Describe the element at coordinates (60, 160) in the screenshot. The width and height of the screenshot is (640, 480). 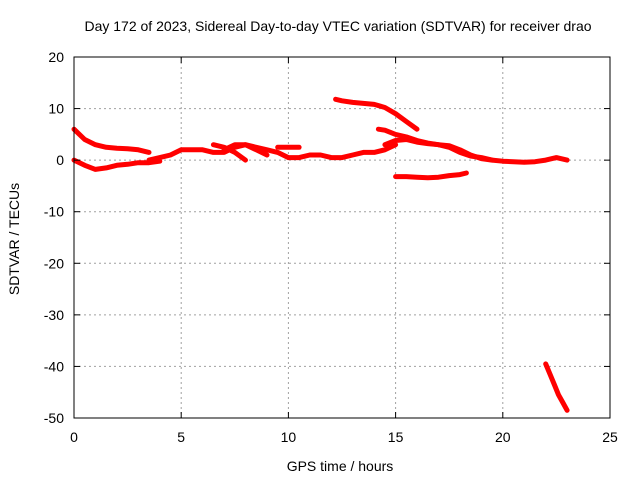
I see `y-tick-label: 0` at that location.